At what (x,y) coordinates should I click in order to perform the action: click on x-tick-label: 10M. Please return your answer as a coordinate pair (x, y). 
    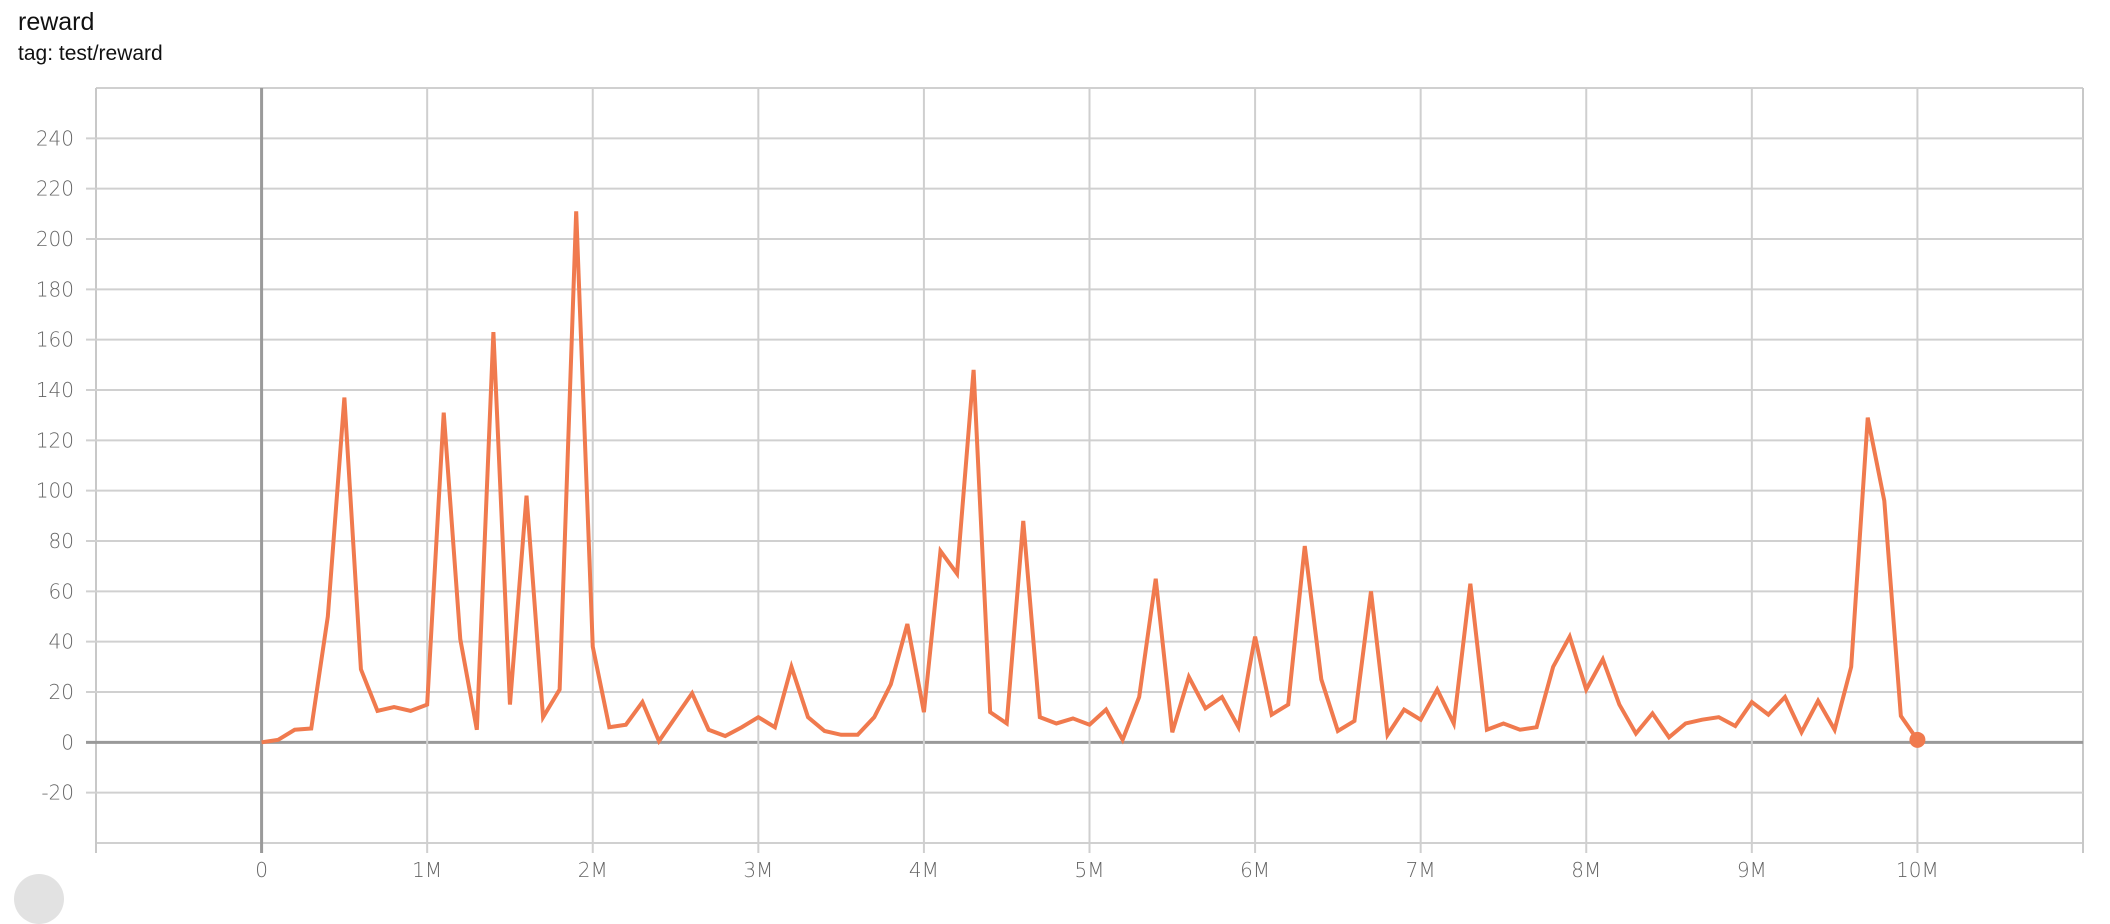
    Looking at the image, I should click on (1917, 870).